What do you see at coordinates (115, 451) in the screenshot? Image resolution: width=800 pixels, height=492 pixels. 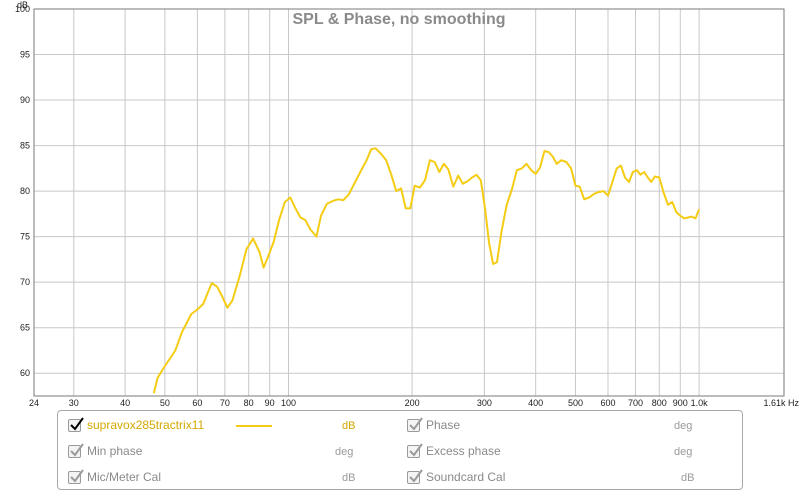 I see `legend-label-min-phase: Min phase` at bounding box center [115, 451].